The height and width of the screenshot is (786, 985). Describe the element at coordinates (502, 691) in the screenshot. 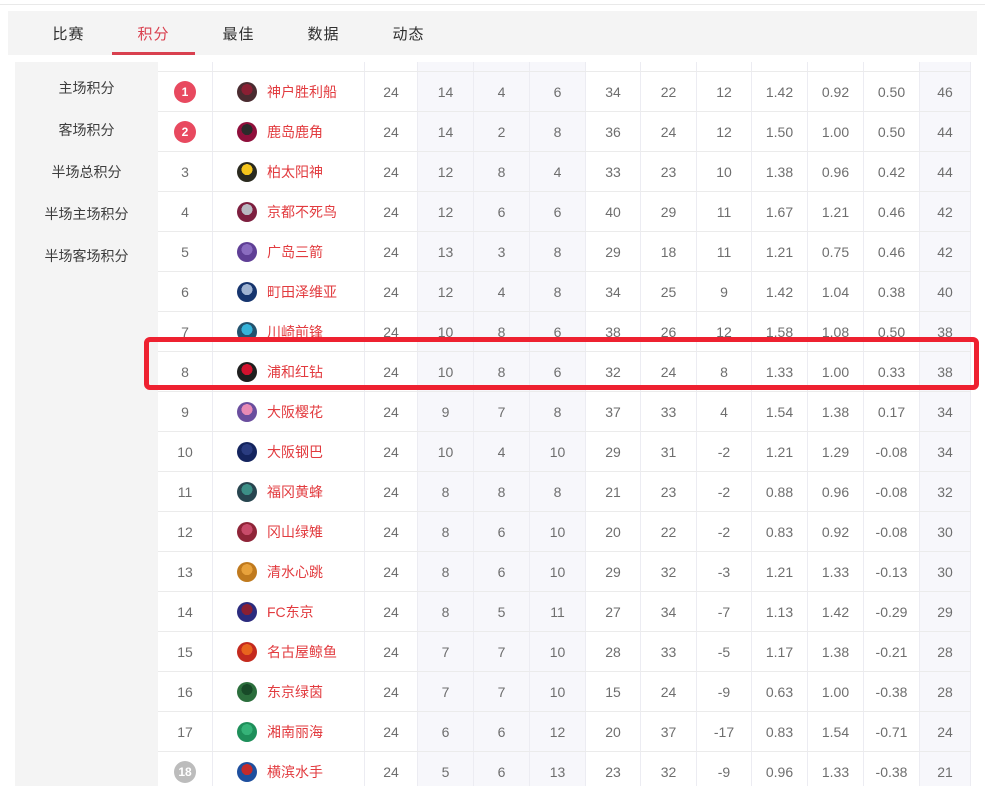

I see `draw-cell: 7` at that location.